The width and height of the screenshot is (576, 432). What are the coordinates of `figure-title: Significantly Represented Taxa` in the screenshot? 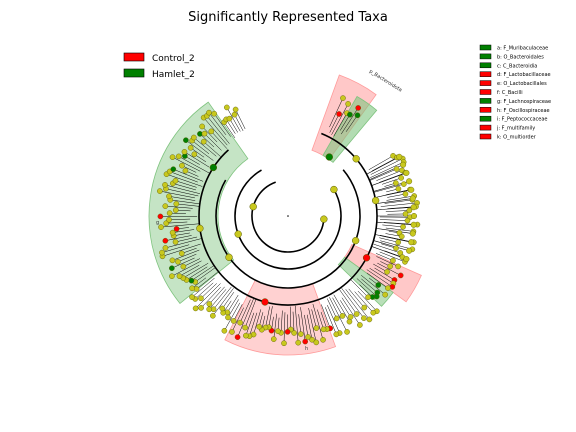 It's located at (288, 17).